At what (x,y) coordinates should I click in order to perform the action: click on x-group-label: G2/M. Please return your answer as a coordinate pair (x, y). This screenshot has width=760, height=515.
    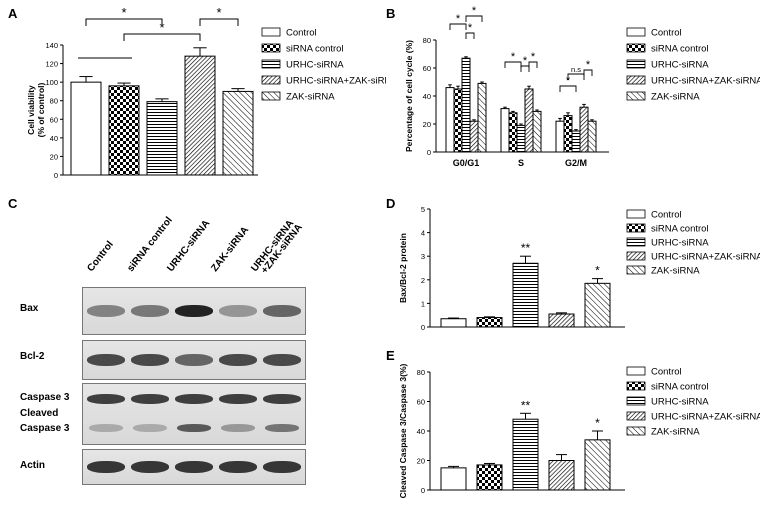
    Looking at the image, I should click on (576, 163).